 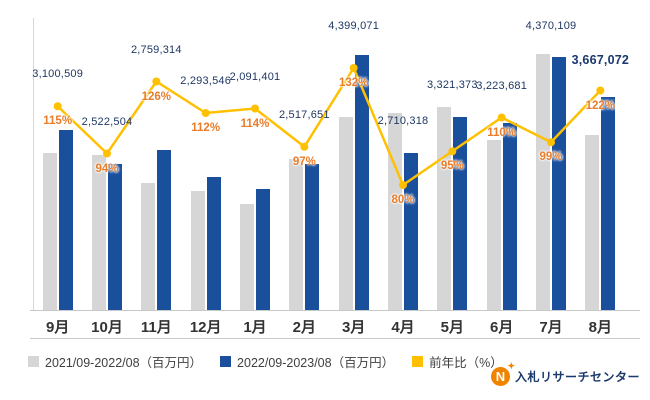 What do you see at coordinates (543, 182) in the screenshot?
I see `bar-prev-year-7月` at bounding box center [543, 182].